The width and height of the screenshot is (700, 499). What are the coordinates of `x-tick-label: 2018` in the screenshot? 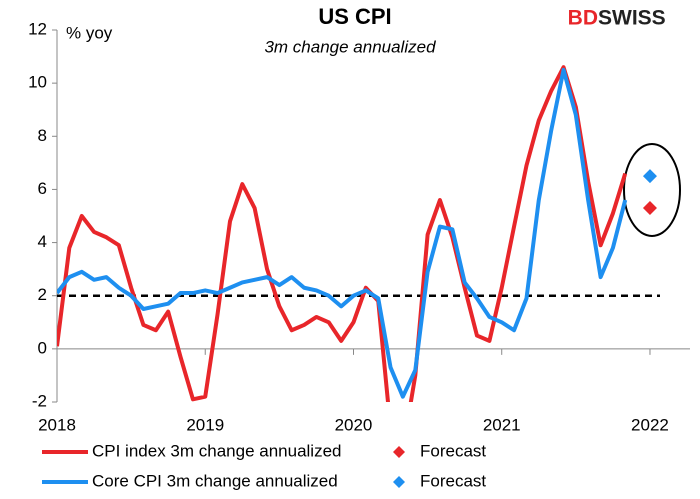 It's located at (57, 424).